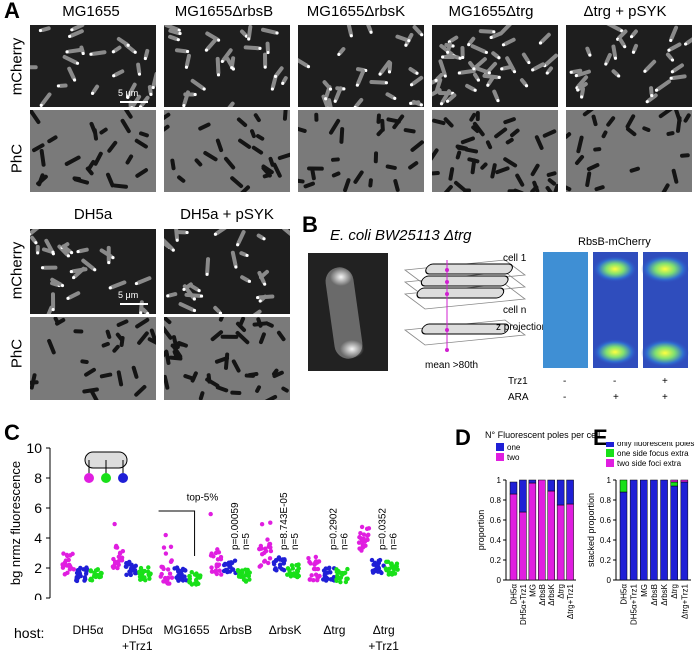 The height and width of the screenshot is (654, 696). What do you see at coordinates (227, 214) in the screenshot?
I see `panel-a-title-7: DH5a + pSYK` at bounding box center [227, 214].